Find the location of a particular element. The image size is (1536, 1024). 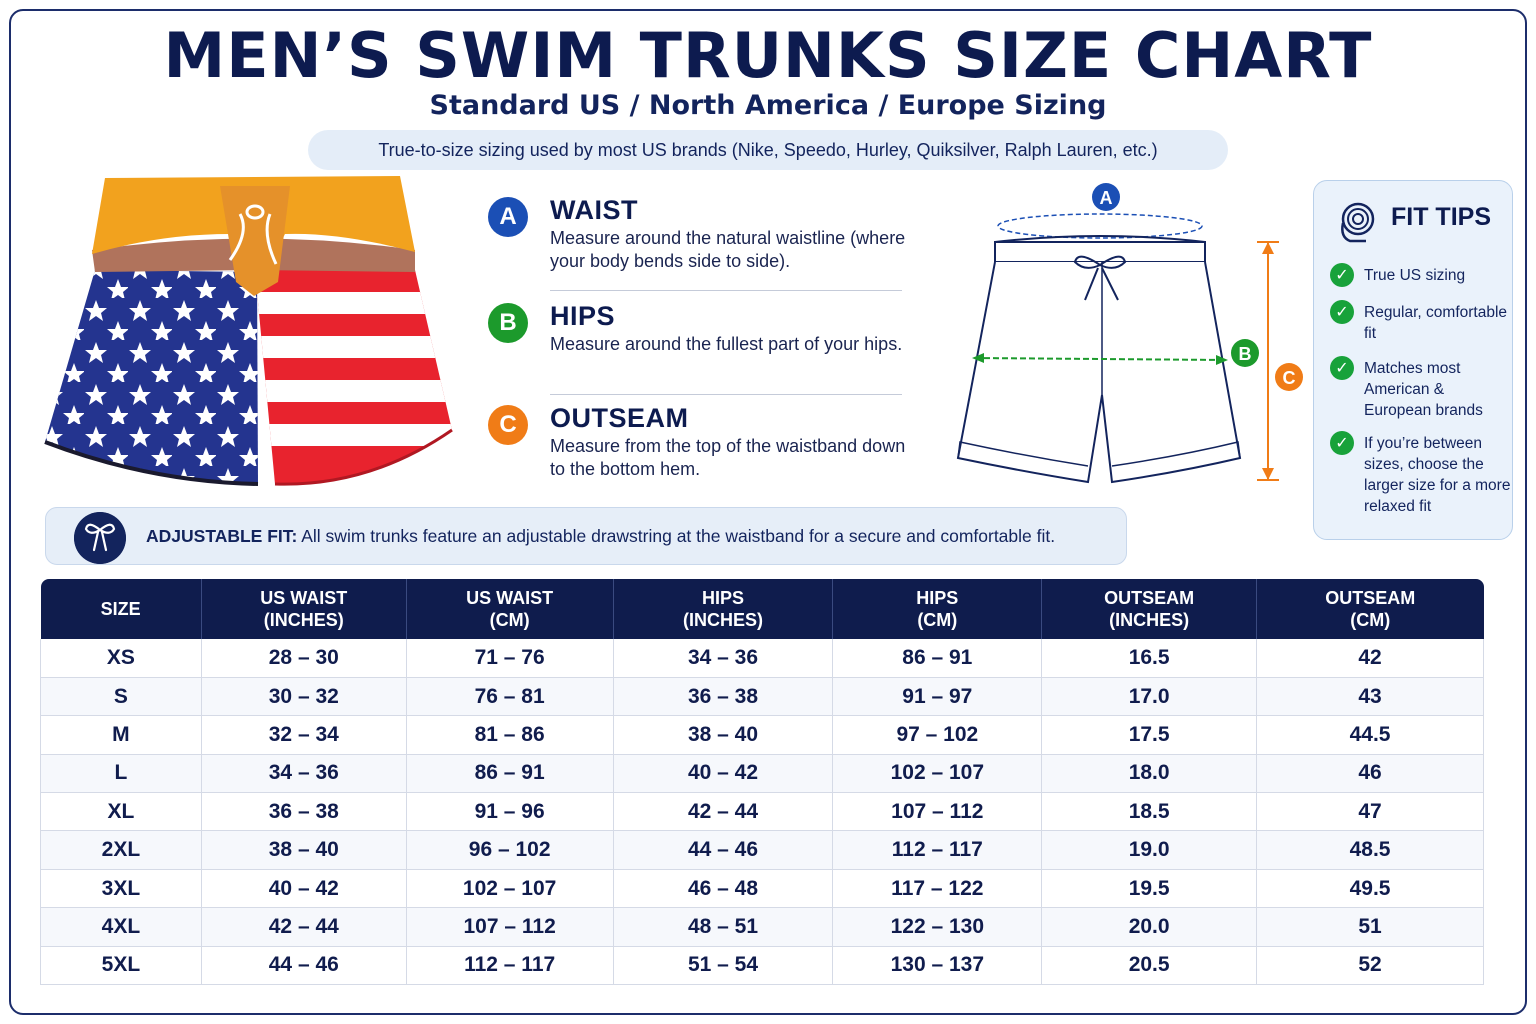

table-cell: 42 is located at coordinates (1370, 658).